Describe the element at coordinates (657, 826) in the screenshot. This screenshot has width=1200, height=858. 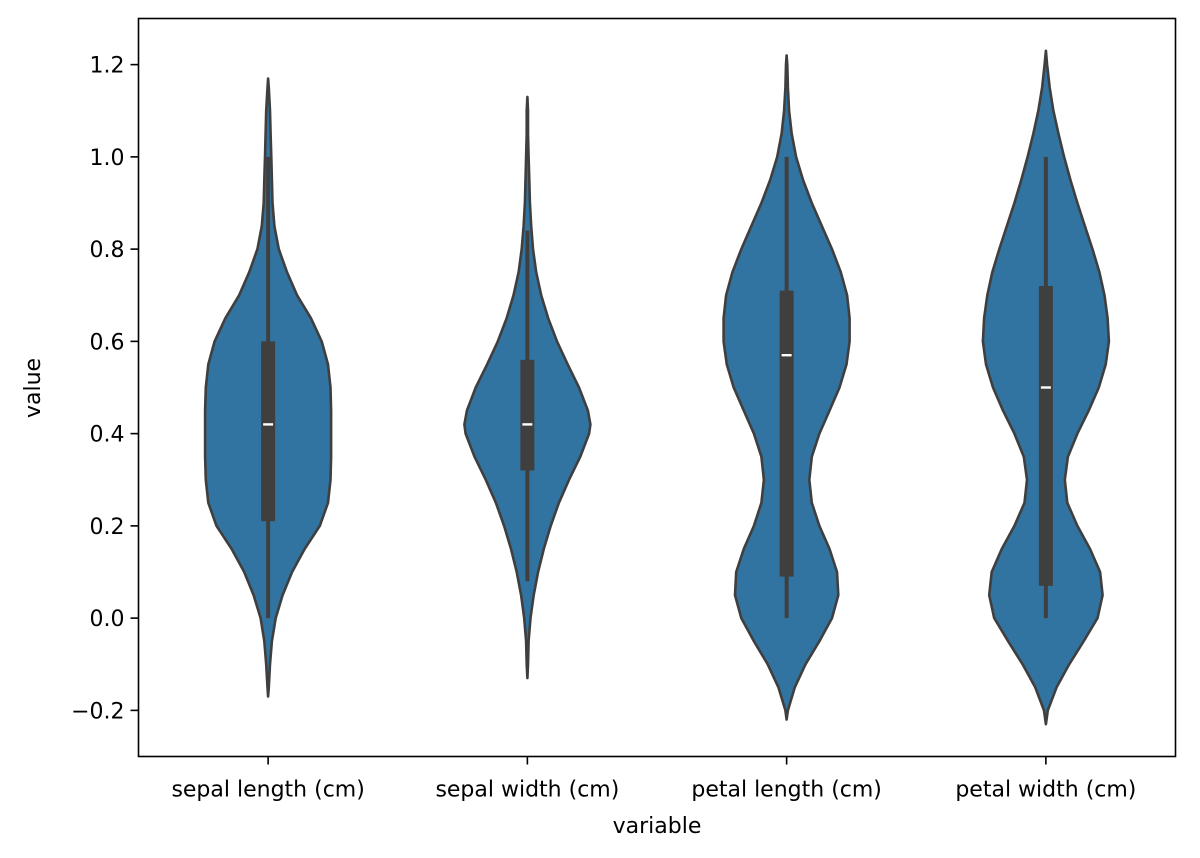
I see `x-axis-title: variable` at that location.